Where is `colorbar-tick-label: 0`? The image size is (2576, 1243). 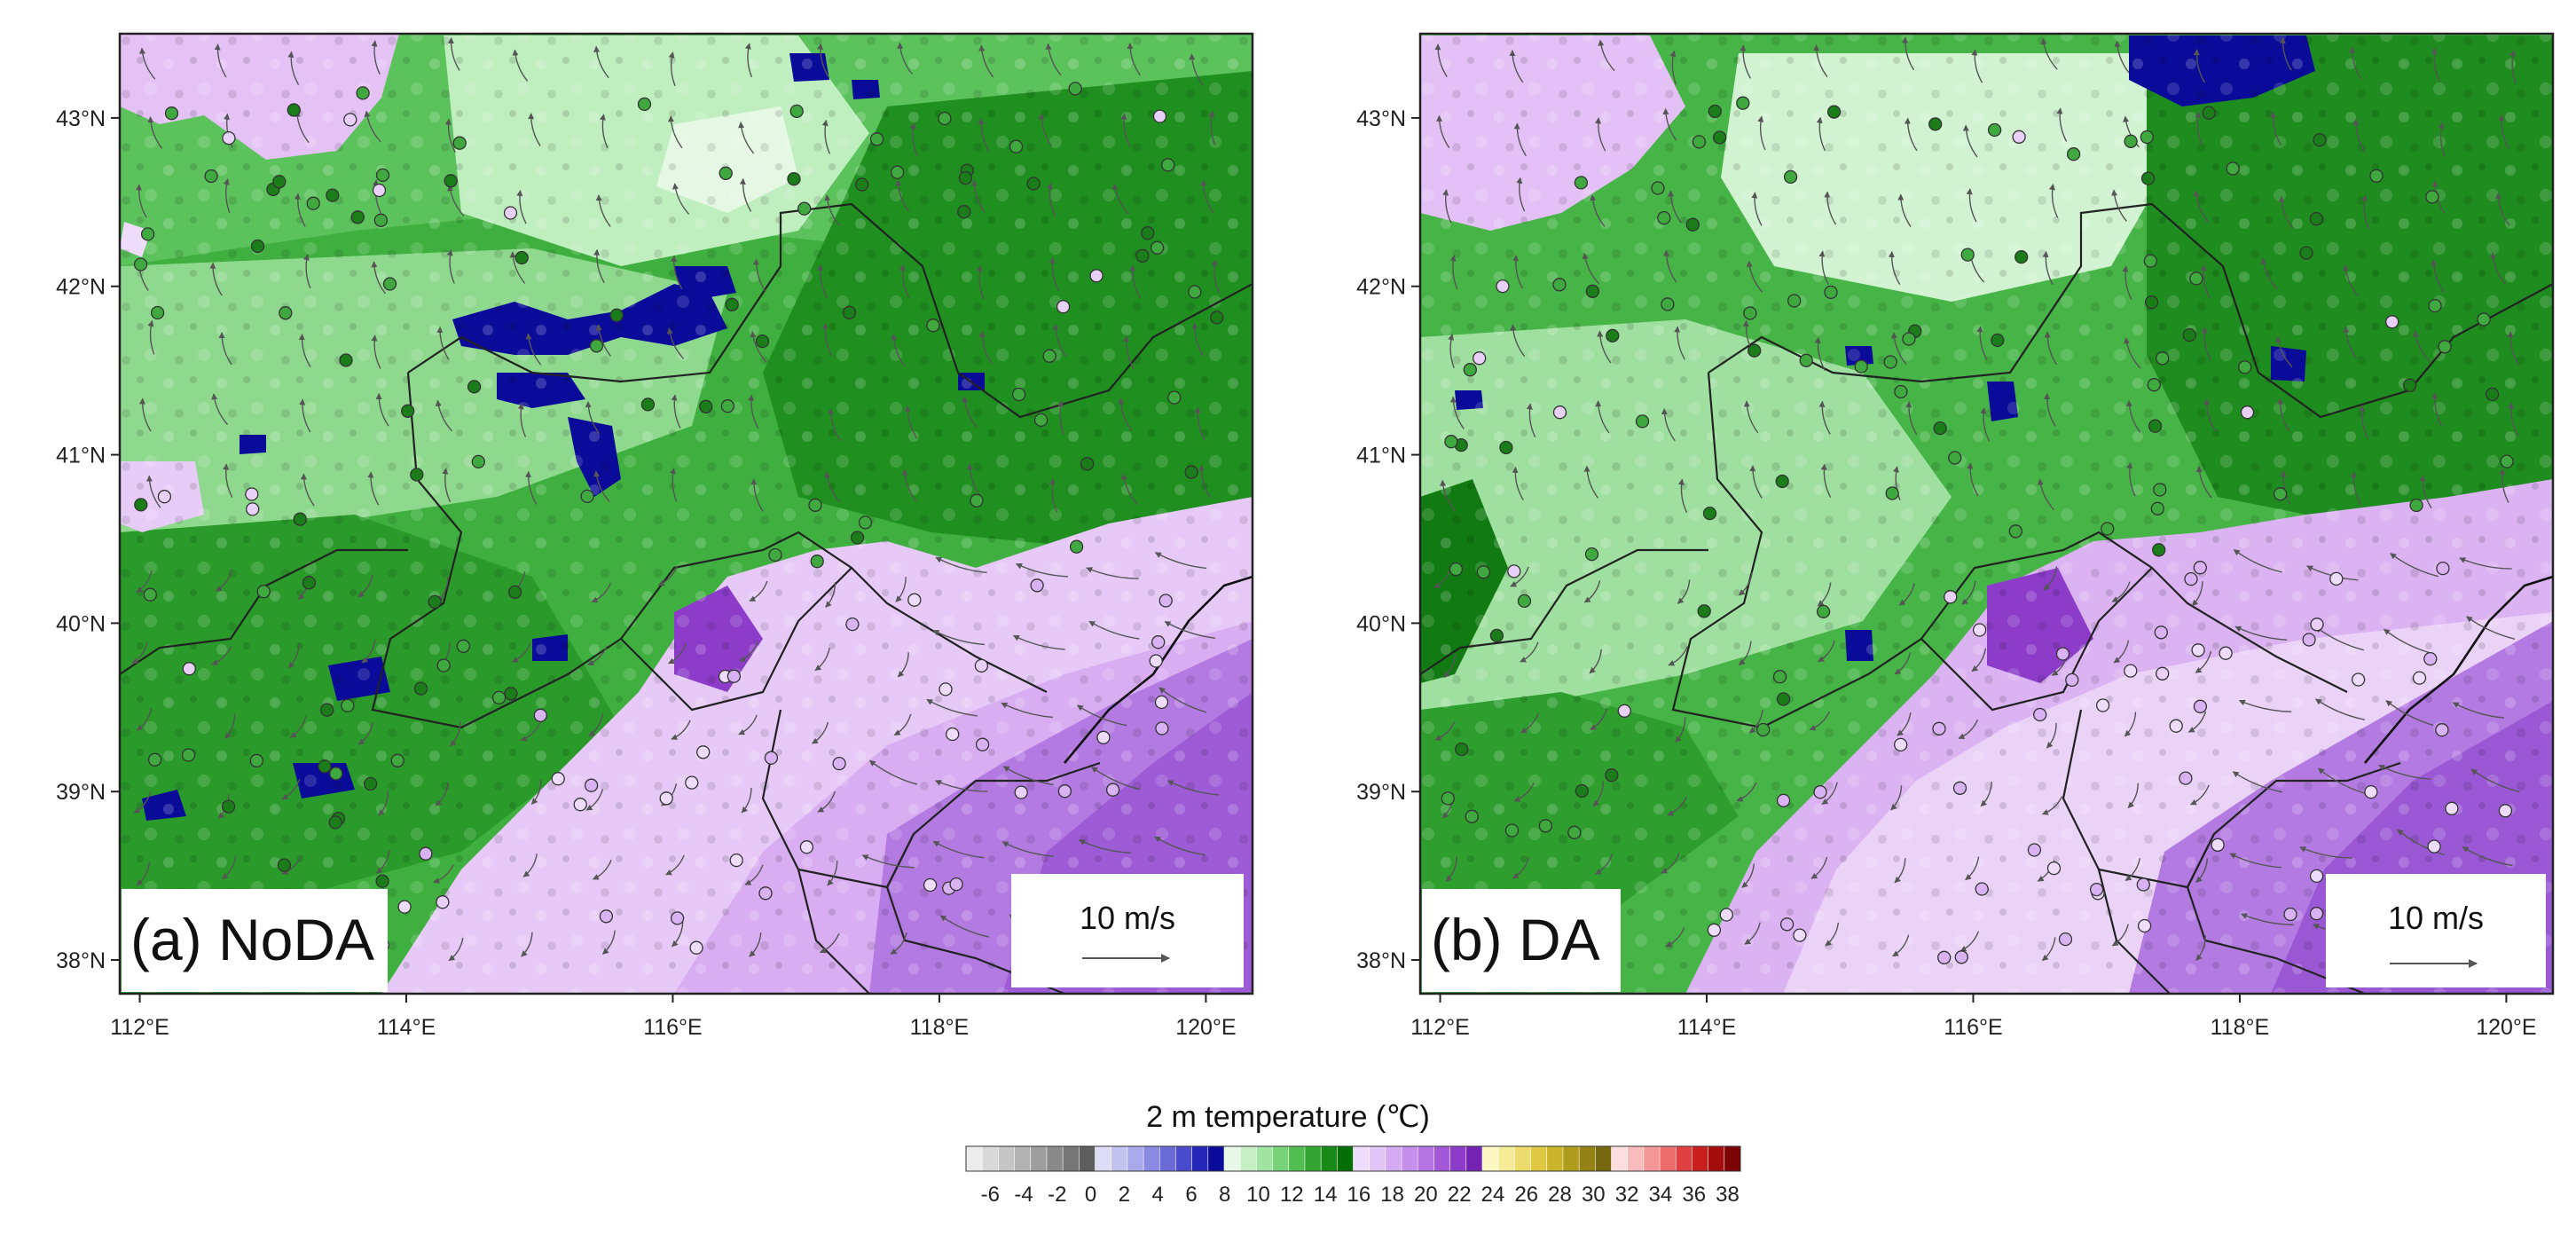
colorbar-tick-label: 0 is located at coordinates (1090, 1195).